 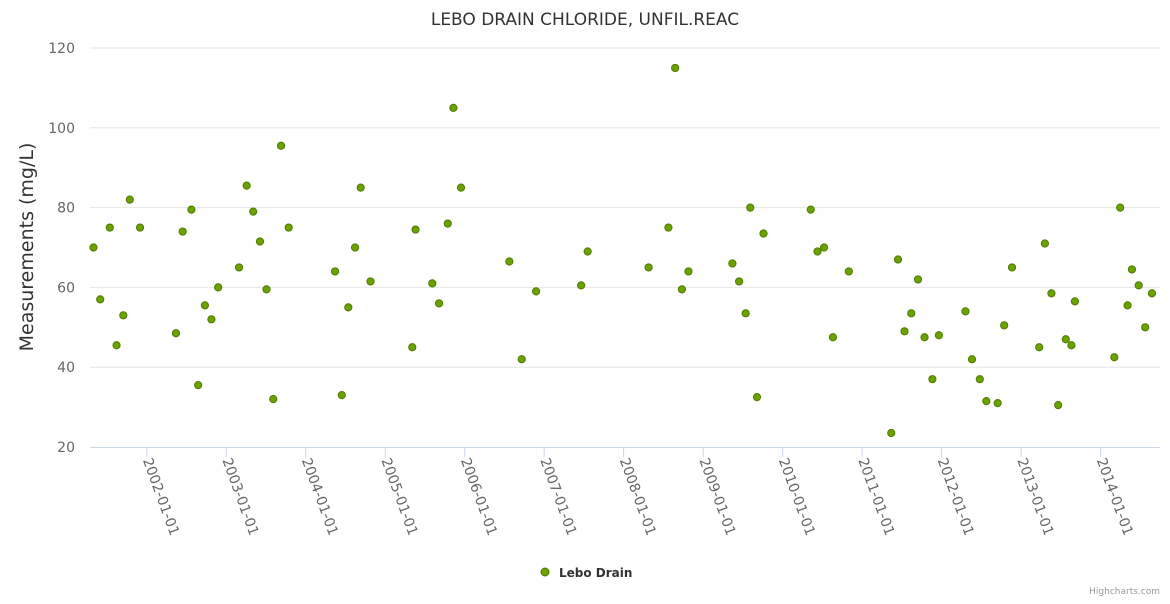 I want to click on legend: Lebo Drain, so click(x=586, y=573).